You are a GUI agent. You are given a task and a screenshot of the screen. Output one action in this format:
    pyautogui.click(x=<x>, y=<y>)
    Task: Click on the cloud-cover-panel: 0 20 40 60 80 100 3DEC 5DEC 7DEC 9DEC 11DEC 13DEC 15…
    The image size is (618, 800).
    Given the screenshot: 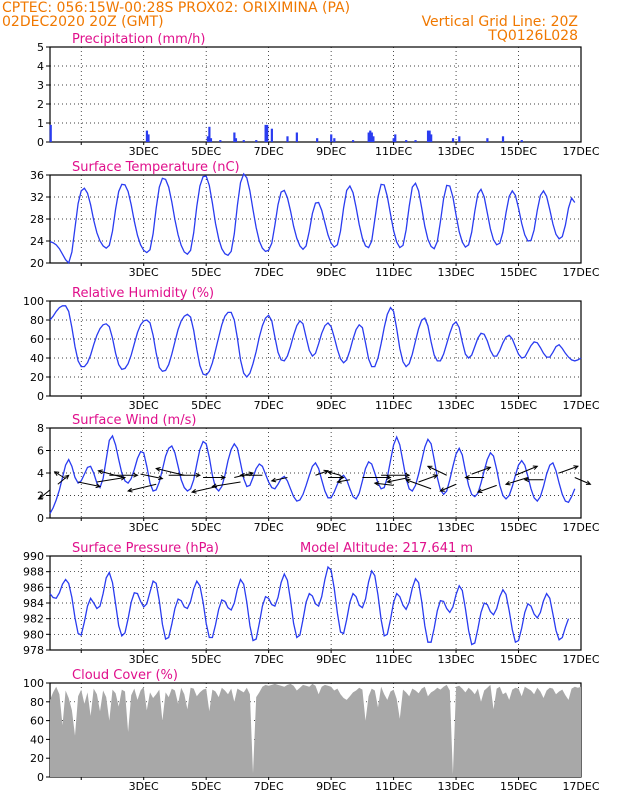 What is the action you would take?
    pyautogui.click(x=311, y=730)
    